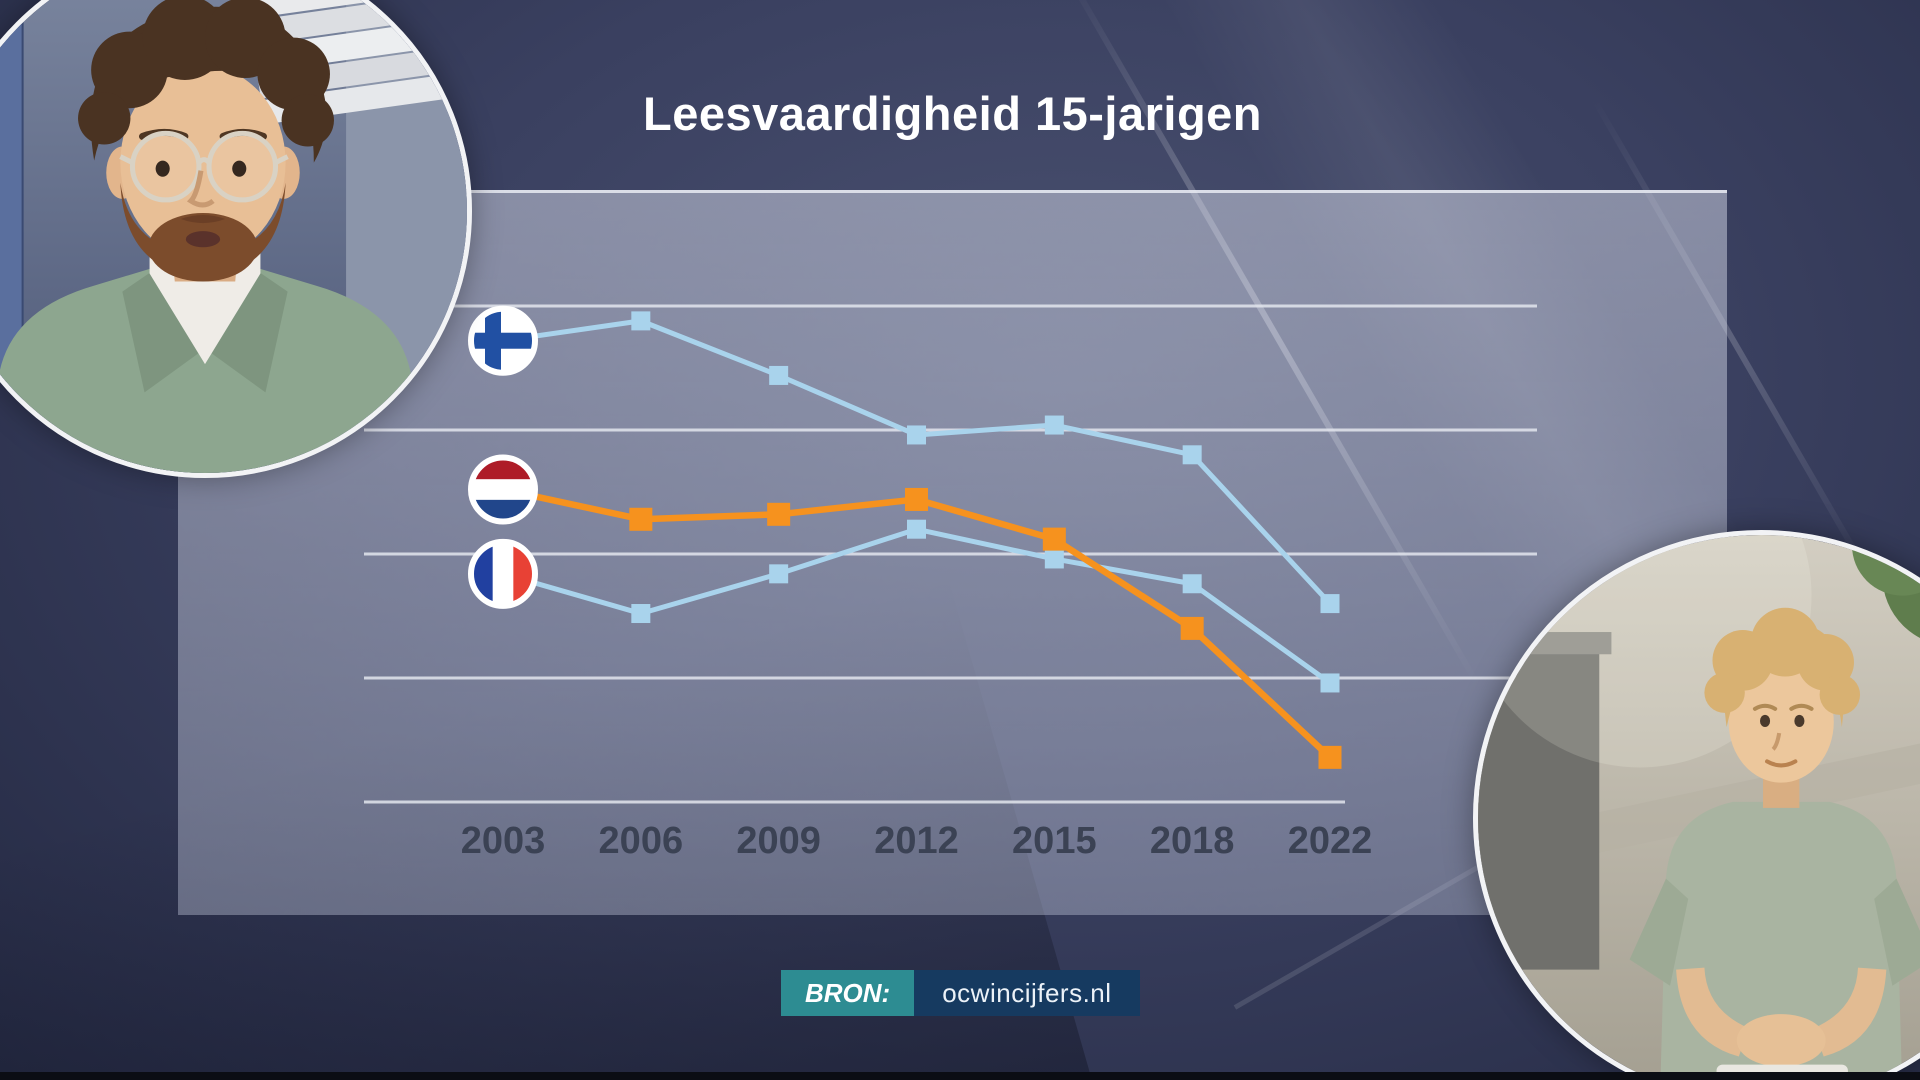  I want to click on chart-title: Leesvaardigheid 15-jarigen, so click(952, 113).